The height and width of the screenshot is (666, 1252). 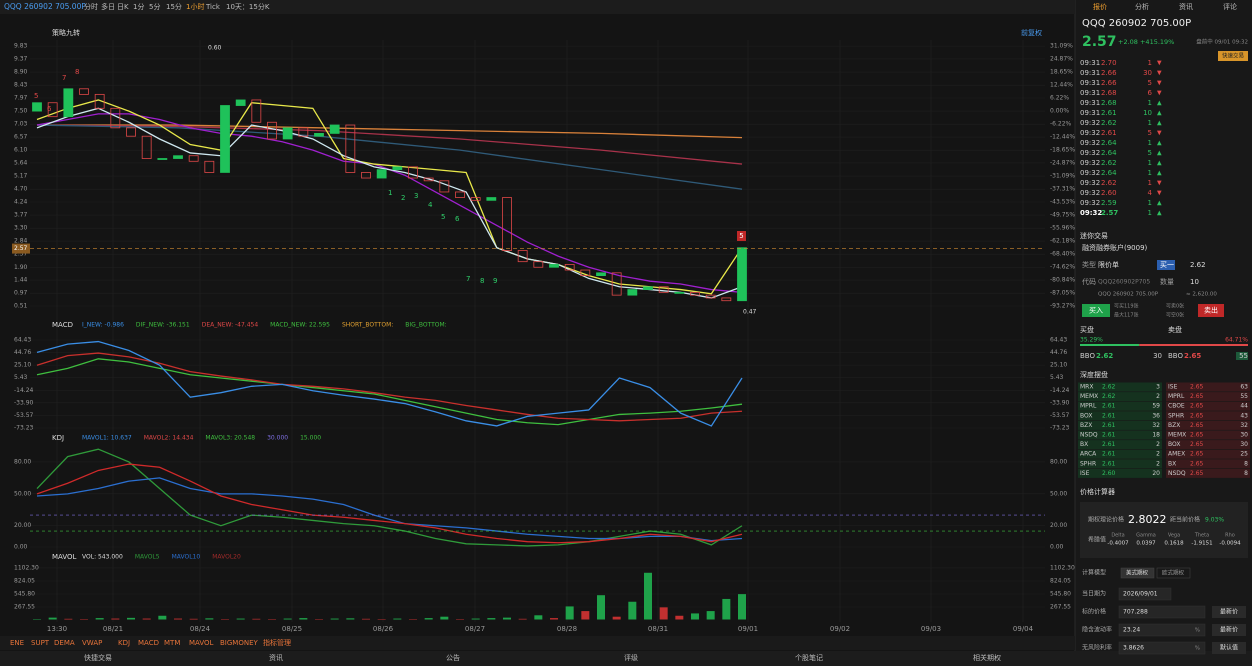 I want to click on footer-tab: 快捷交易, so click(x=98, y=657).